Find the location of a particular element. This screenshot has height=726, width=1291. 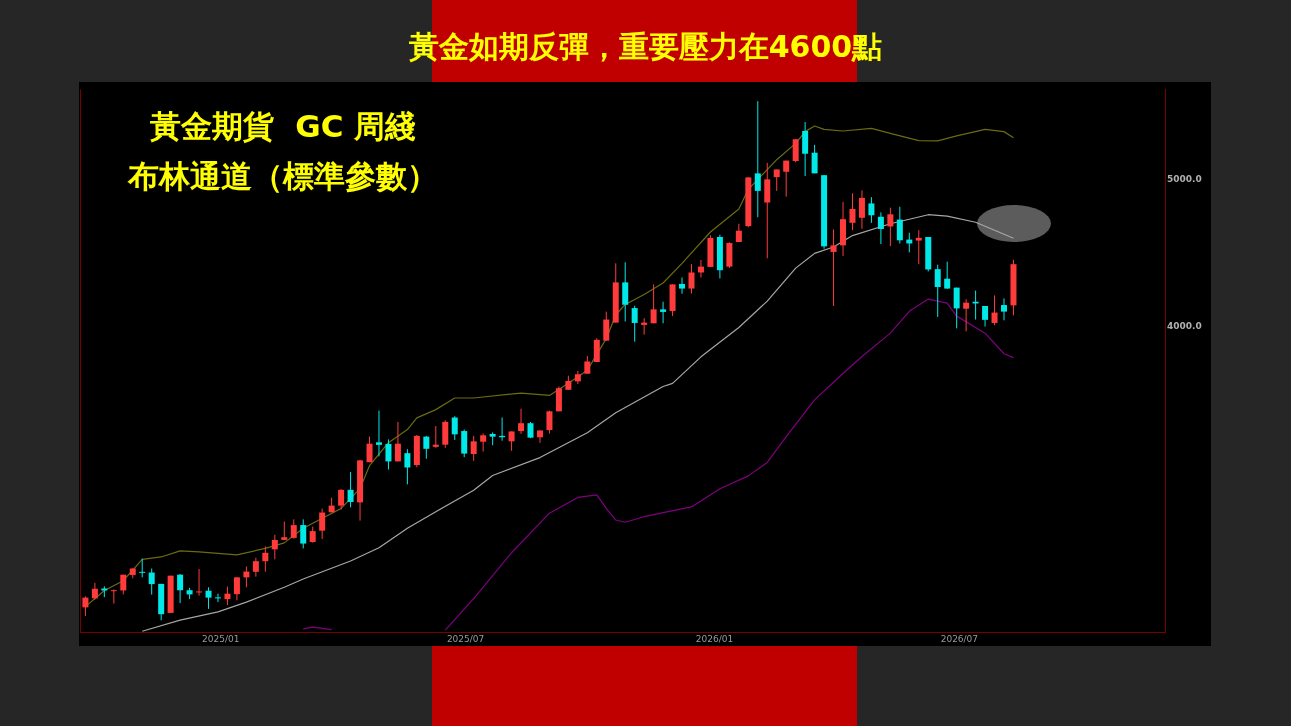

x-tick-label: 2026/07 is located at coordinates (959, 638).